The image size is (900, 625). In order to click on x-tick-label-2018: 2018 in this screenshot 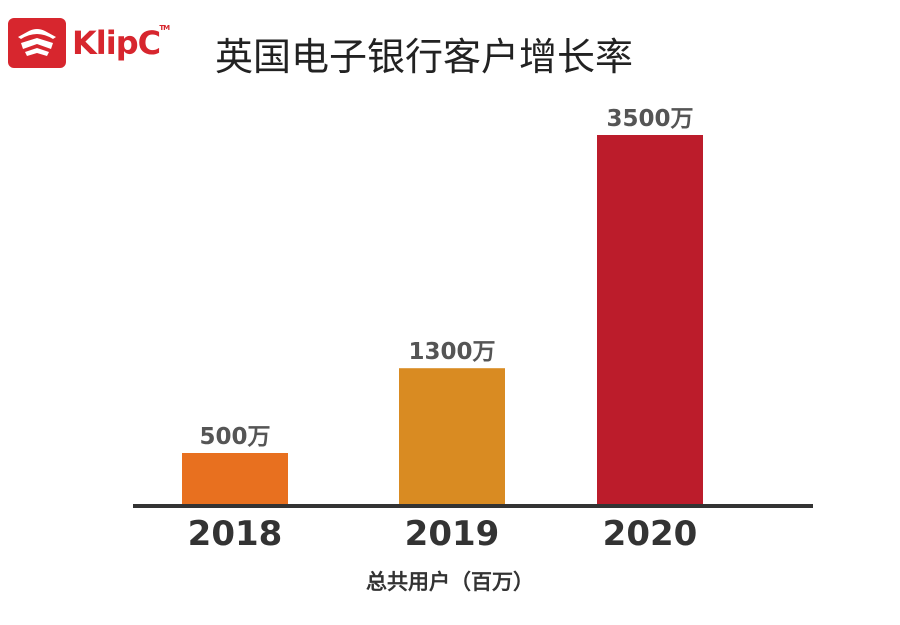, I will do `click(235, 534)`.